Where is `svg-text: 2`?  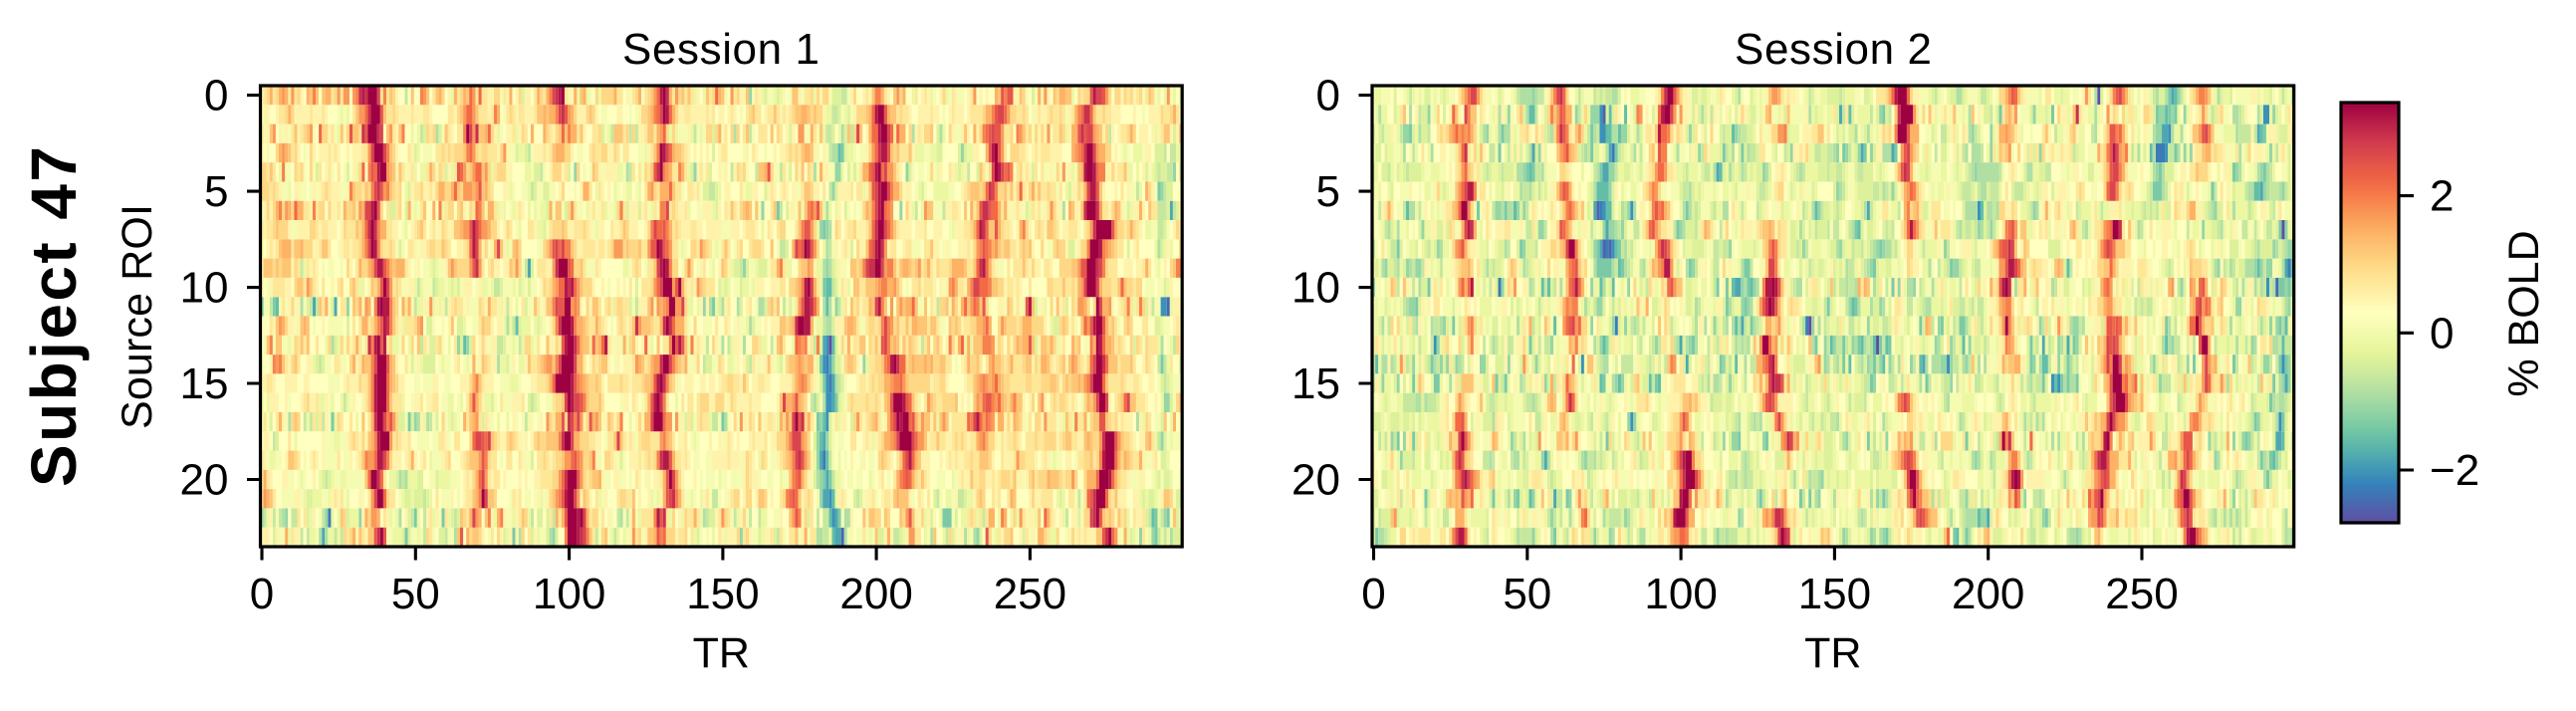
svg-text: 2 is located at coordinates (2442, 196).